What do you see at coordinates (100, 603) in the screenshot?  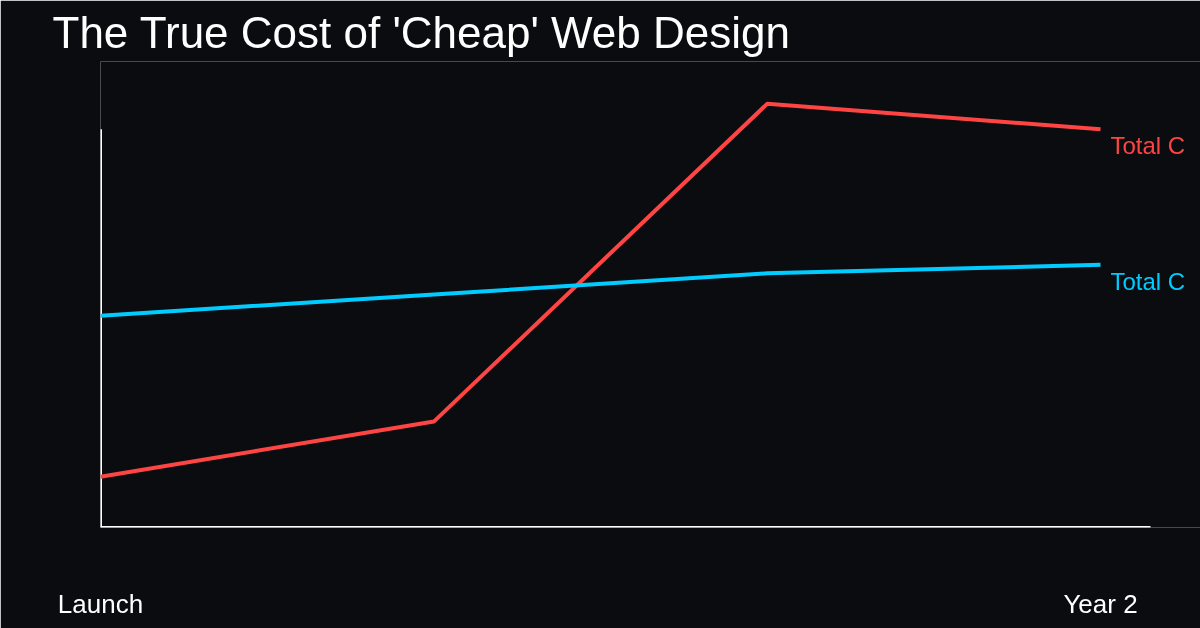 I see `x-tick-label: Launch` at bounding box center [100, 603].